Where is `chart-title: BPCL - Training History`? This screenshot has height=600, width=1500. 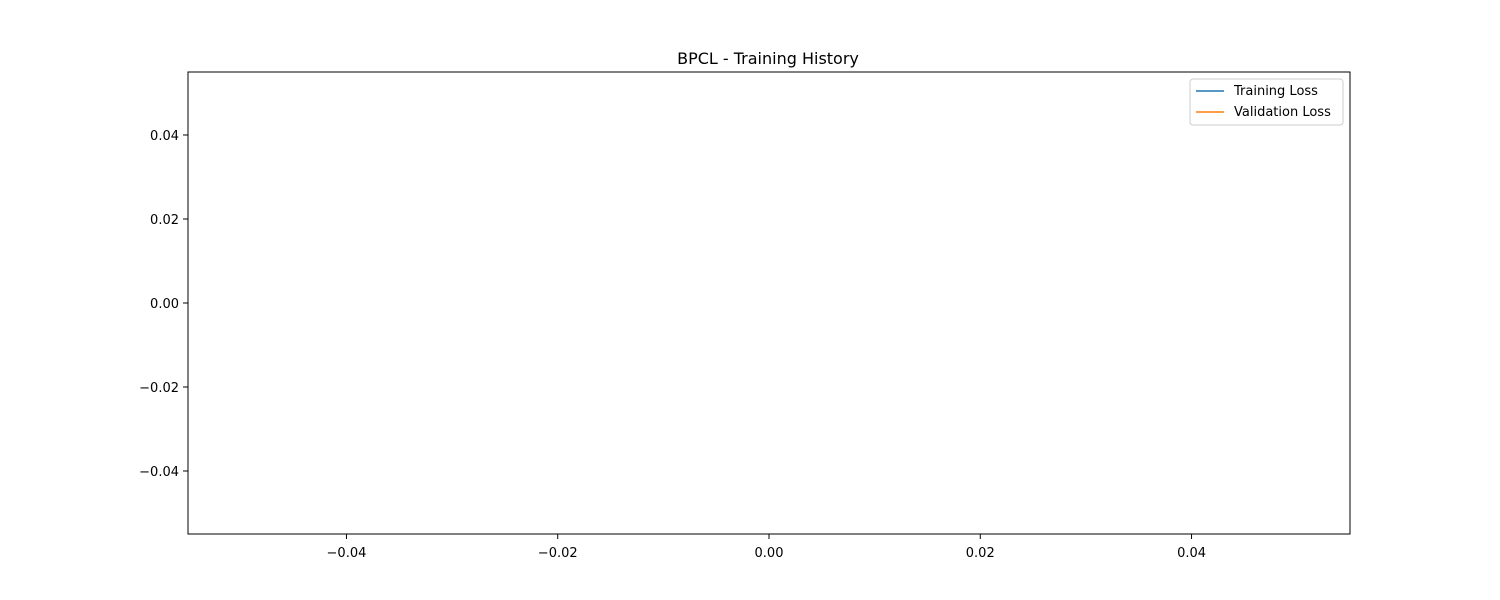 chart-title: BPCL - Training History is located at coordinates (768, 58).